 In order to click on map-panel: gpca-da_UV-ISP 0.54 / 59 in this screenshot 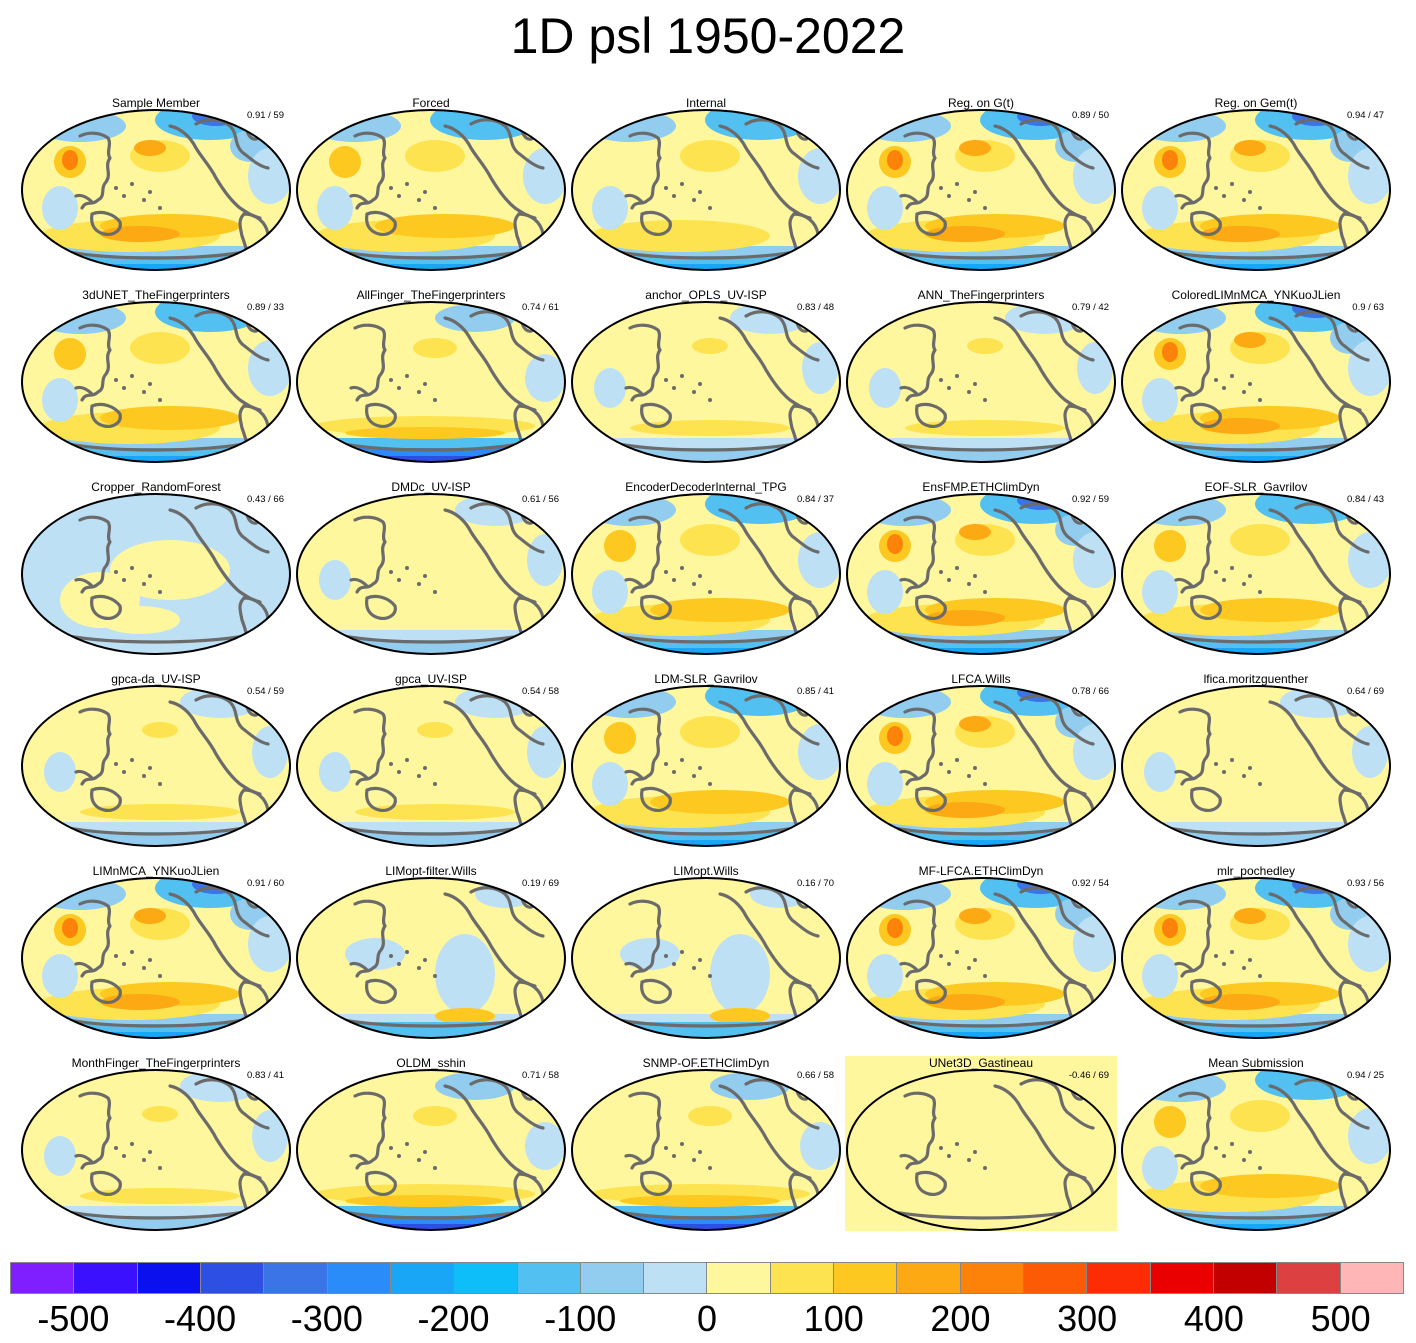, I will do `click(156, 759)`.